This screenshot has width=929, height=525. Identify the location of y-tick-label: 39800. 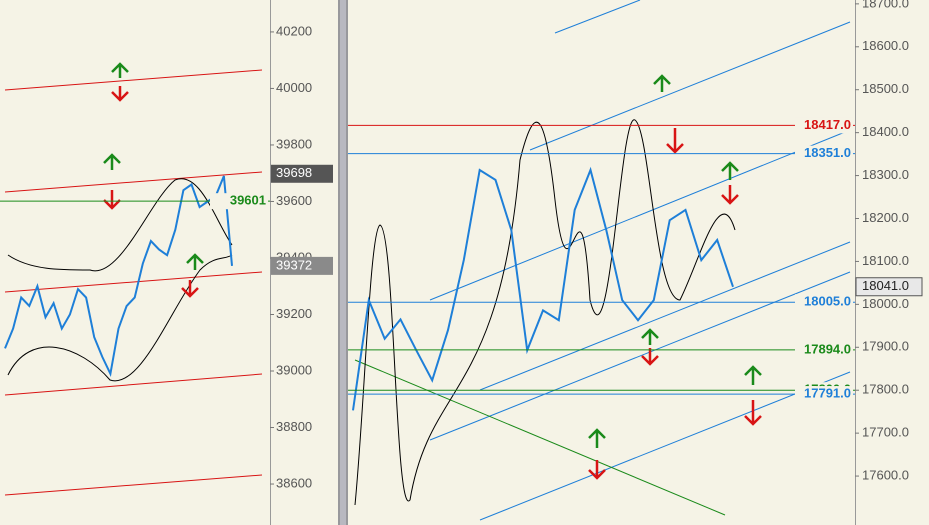
(294, 143).